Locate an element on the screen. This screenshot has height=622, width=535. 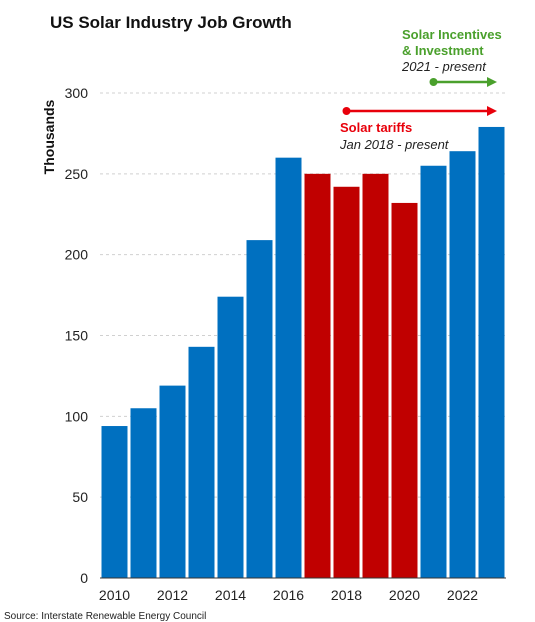
bar-2020 is located at coordinates (404, 390).